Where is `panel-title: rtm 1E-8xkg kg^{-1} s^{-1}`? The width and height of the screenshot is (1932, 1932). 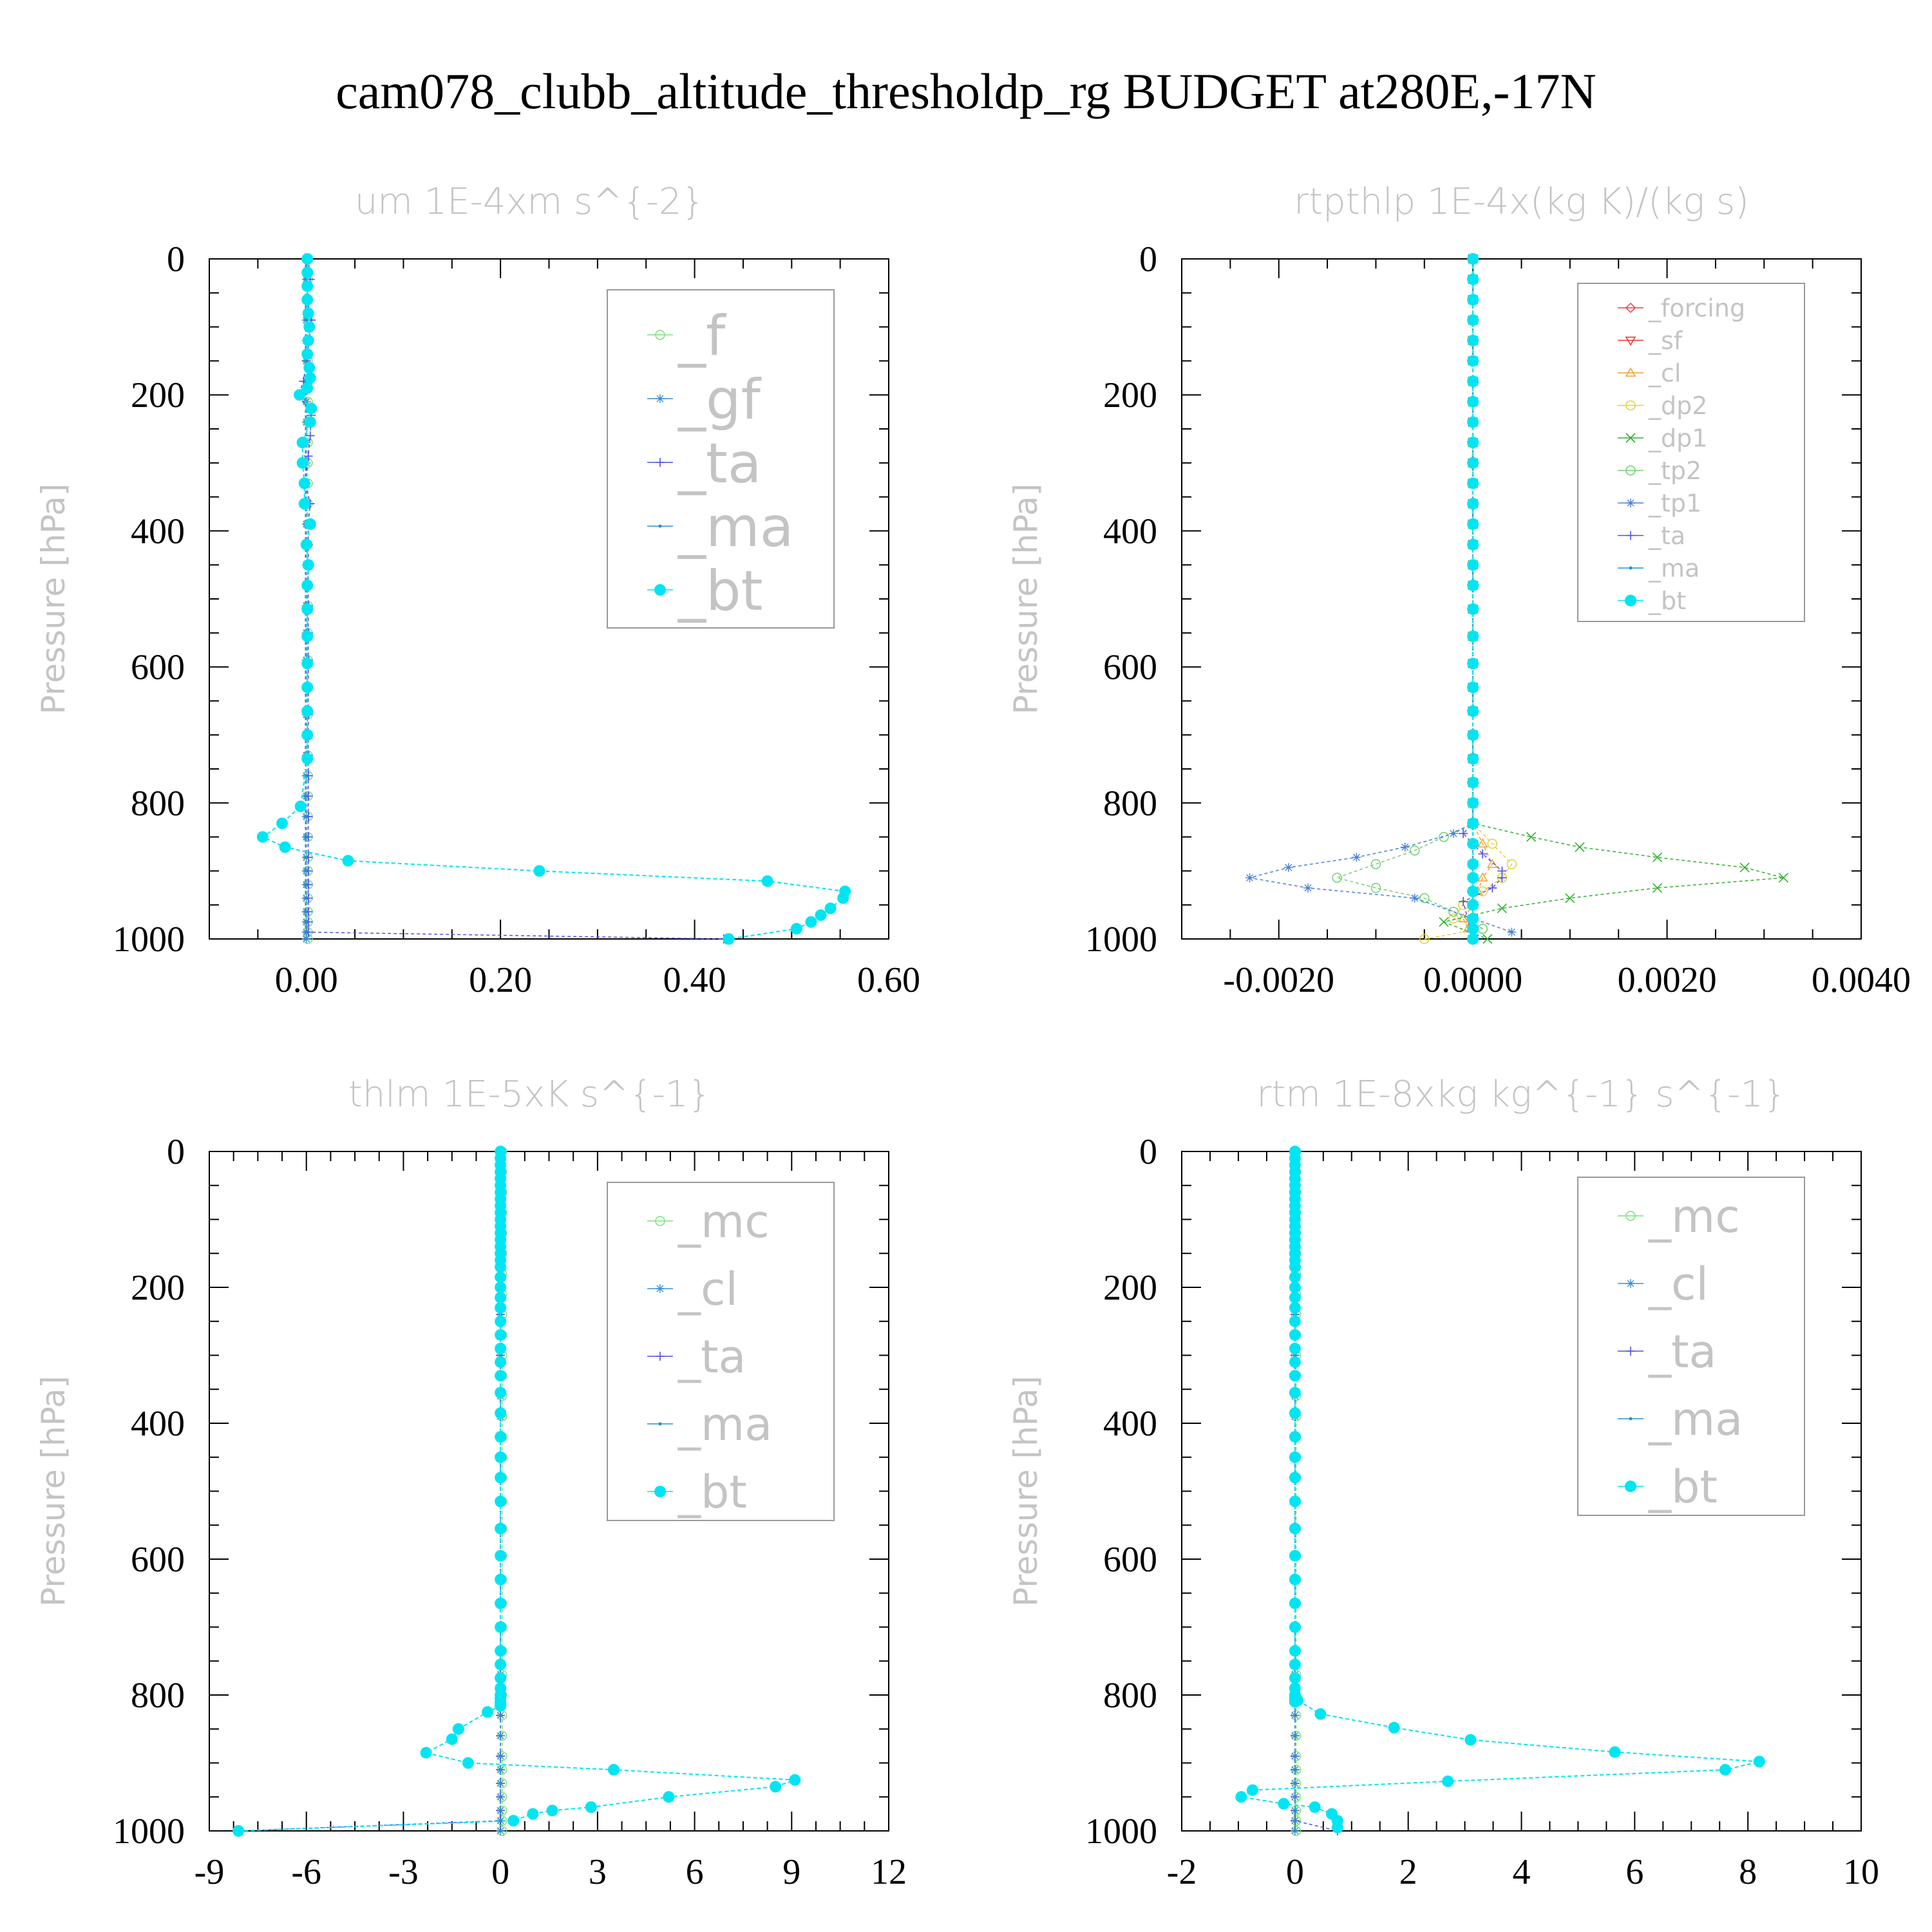 panel-title: rtm 1E-8xkg kg^{-1} s^{-1} is located at coordinates (1521, 1094).